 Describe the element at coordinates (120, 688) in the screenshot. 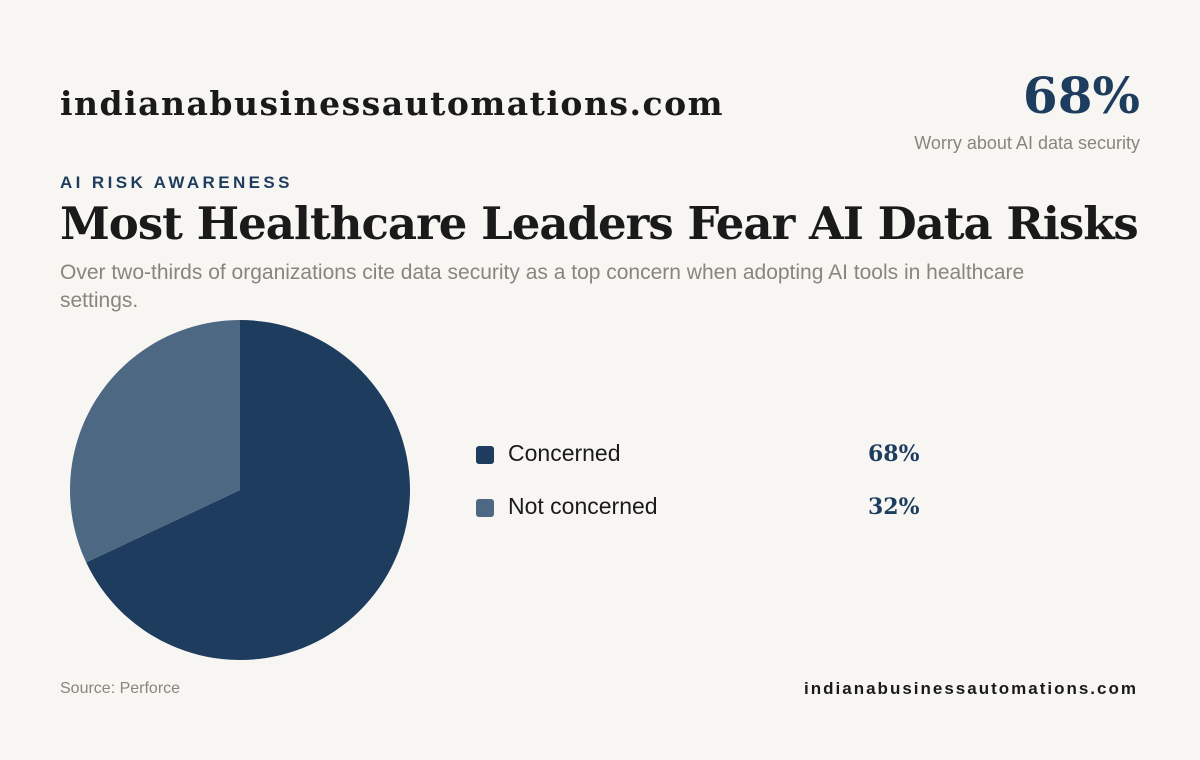

I see `source-note: Source: Perforce` at that location.